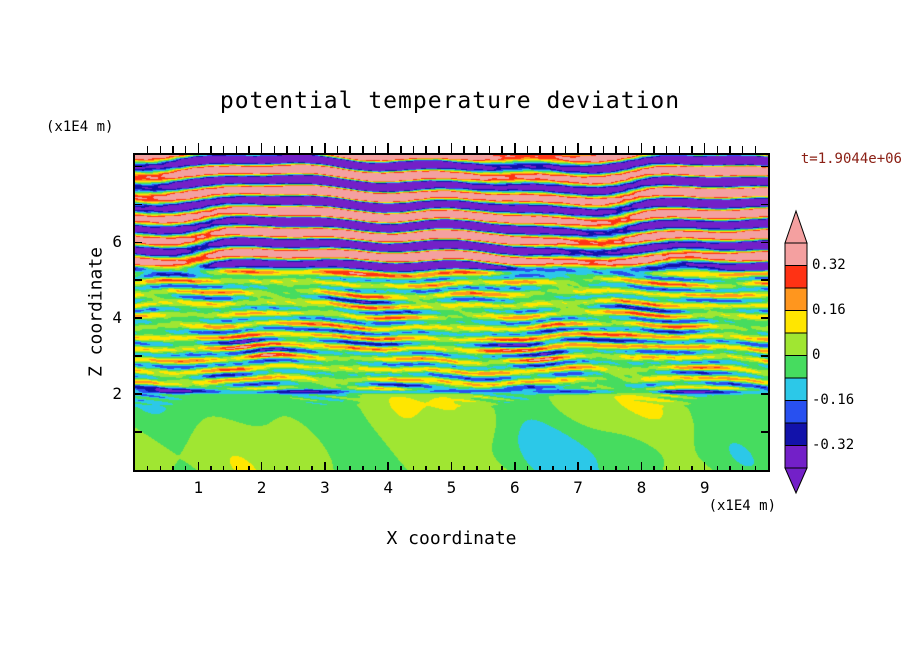 The width and height of the screenshot is (904, 654). What do you see at coordinates (117, 394) in the screenshot?
I see `z-tick-label: 2` at bounding box center [117, 394].